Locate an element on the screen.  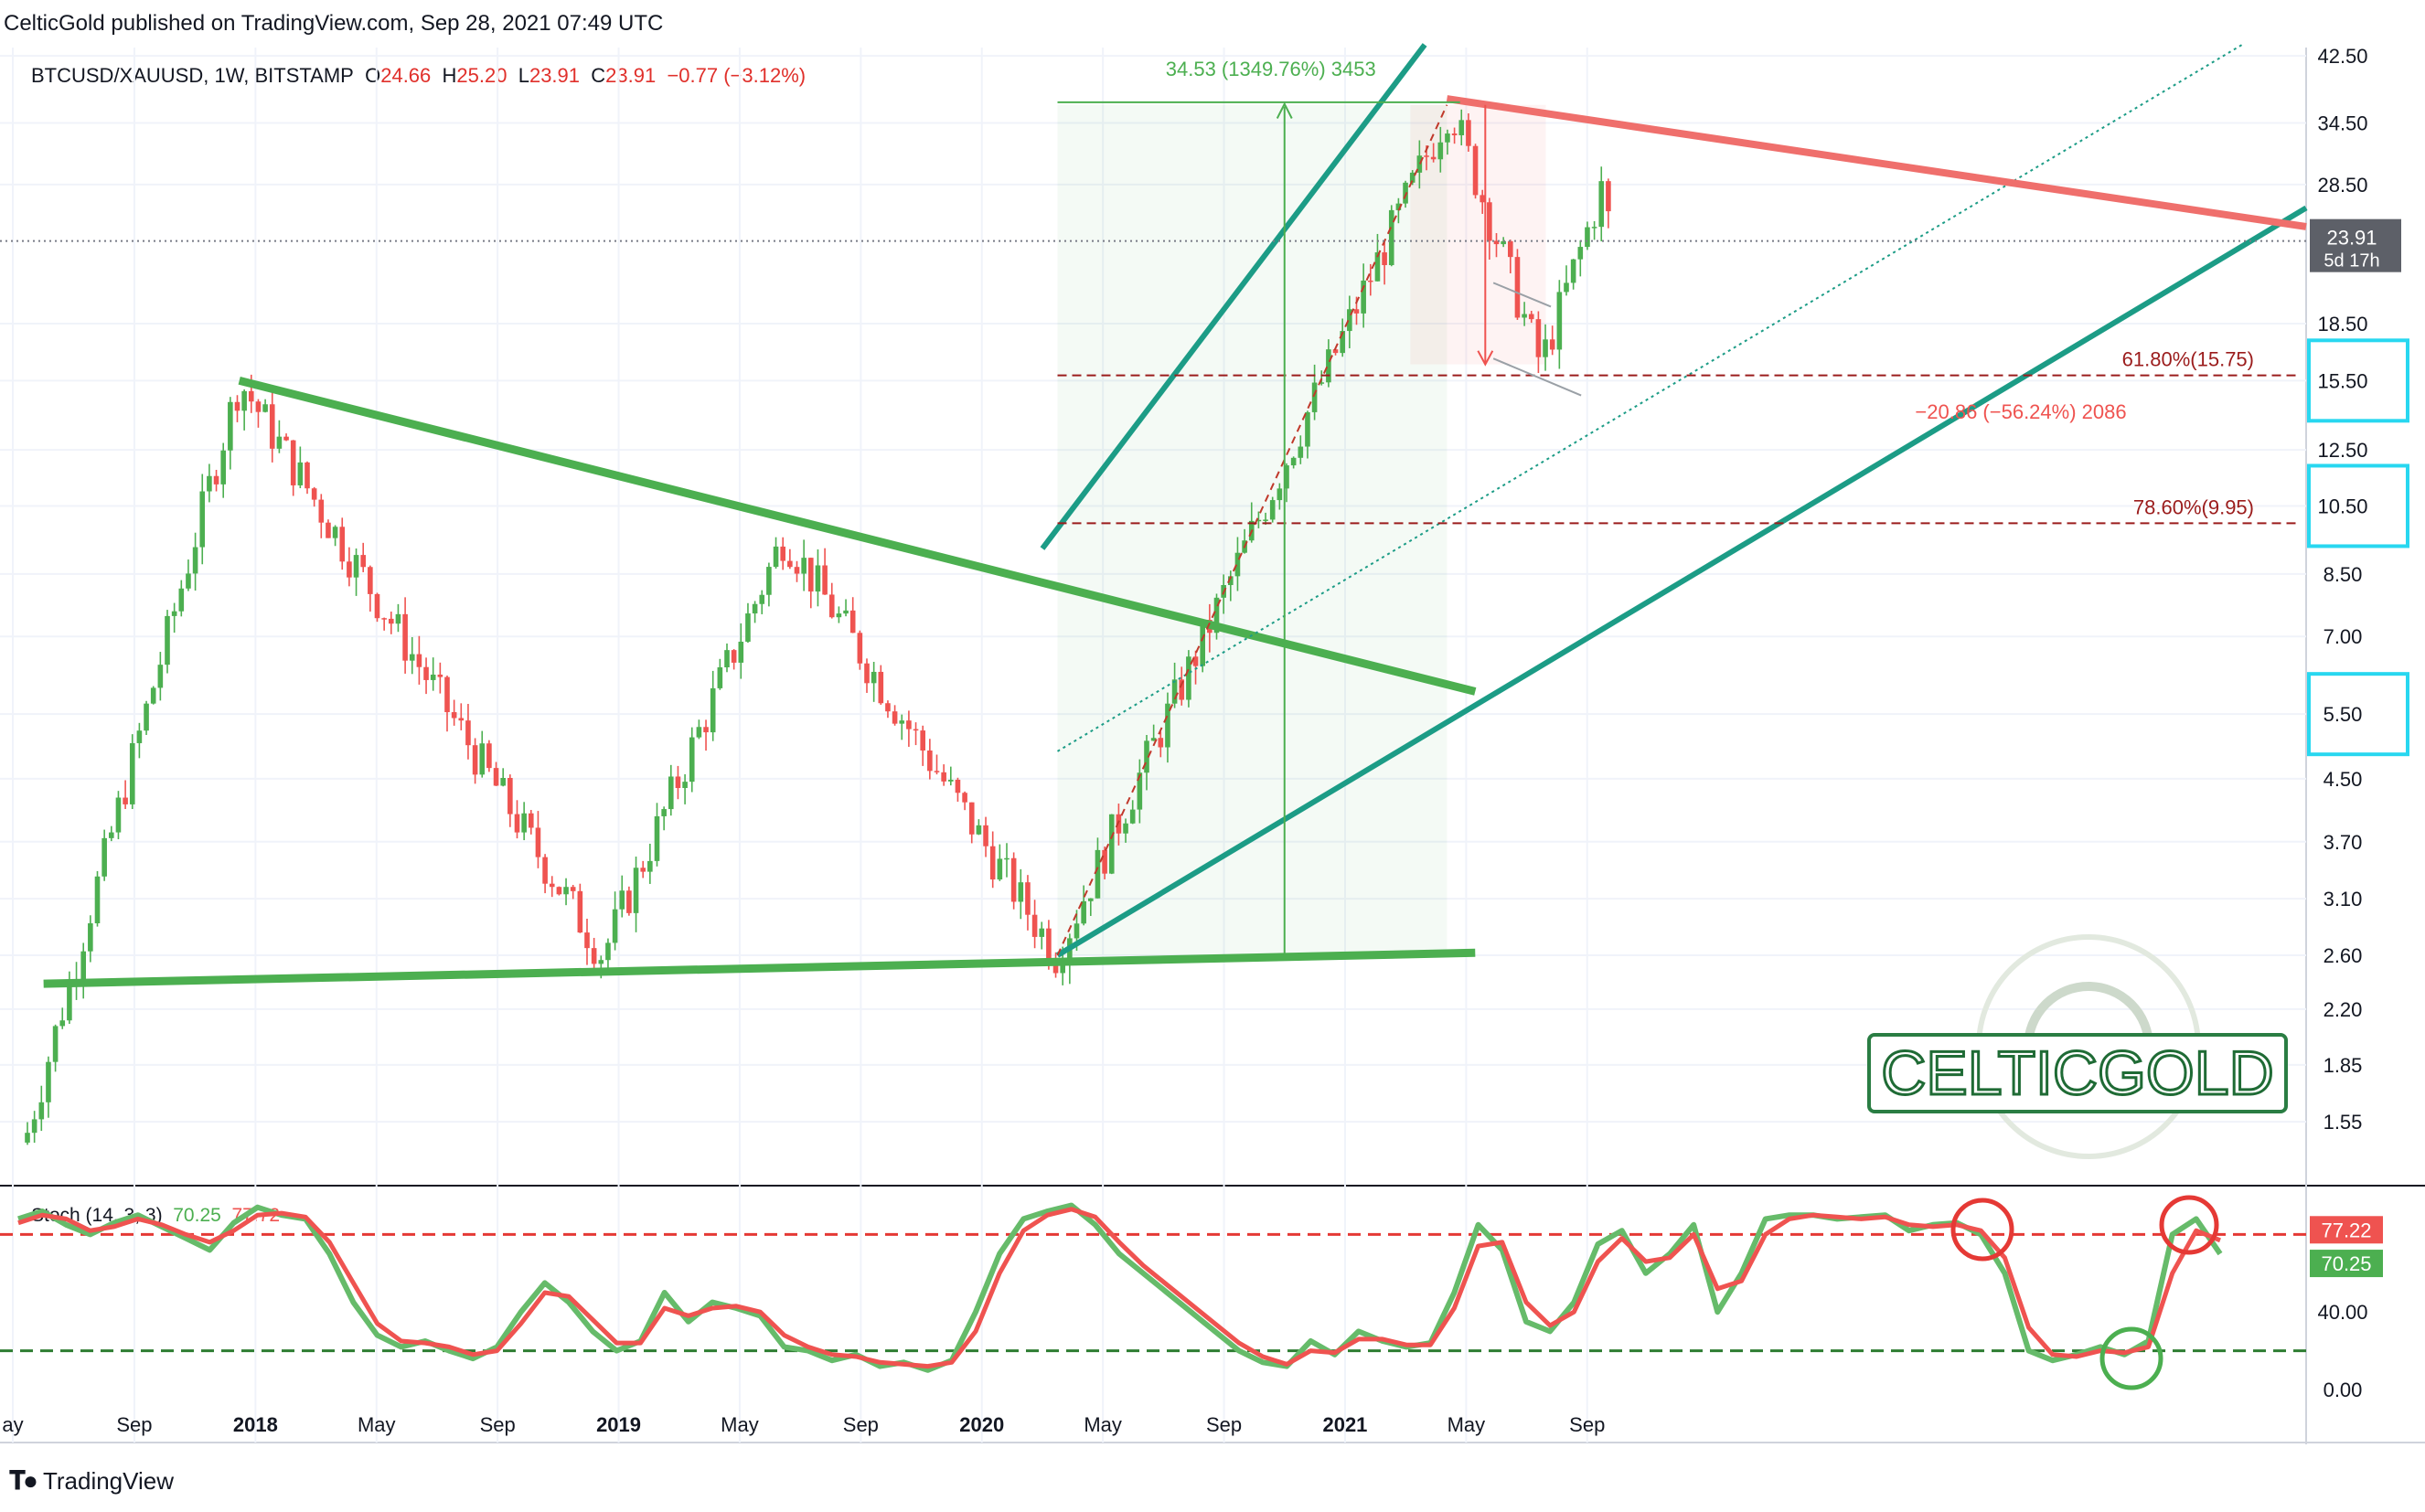
time-tick-label: Sep is located at coordinates (861, 1424).